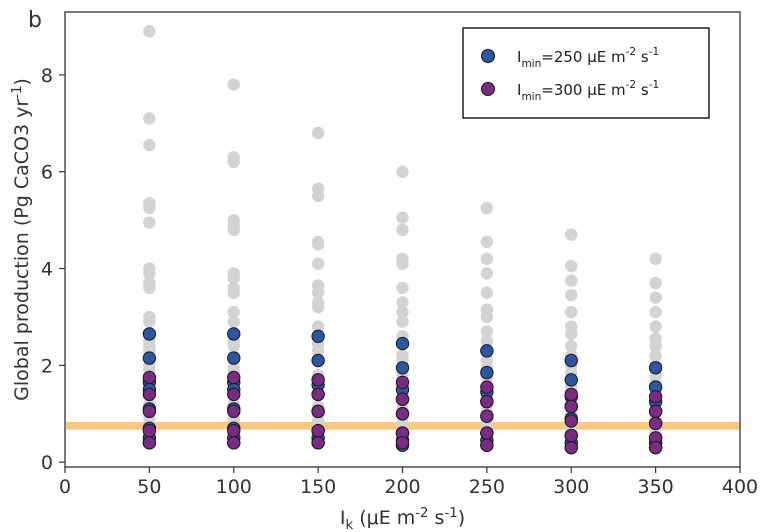 Image resolution: width=763 pixels, height=532 pixels. Describe the element at coordinates (47, 463) in the screenshot. I see `y-tick-label: 0` at that location.